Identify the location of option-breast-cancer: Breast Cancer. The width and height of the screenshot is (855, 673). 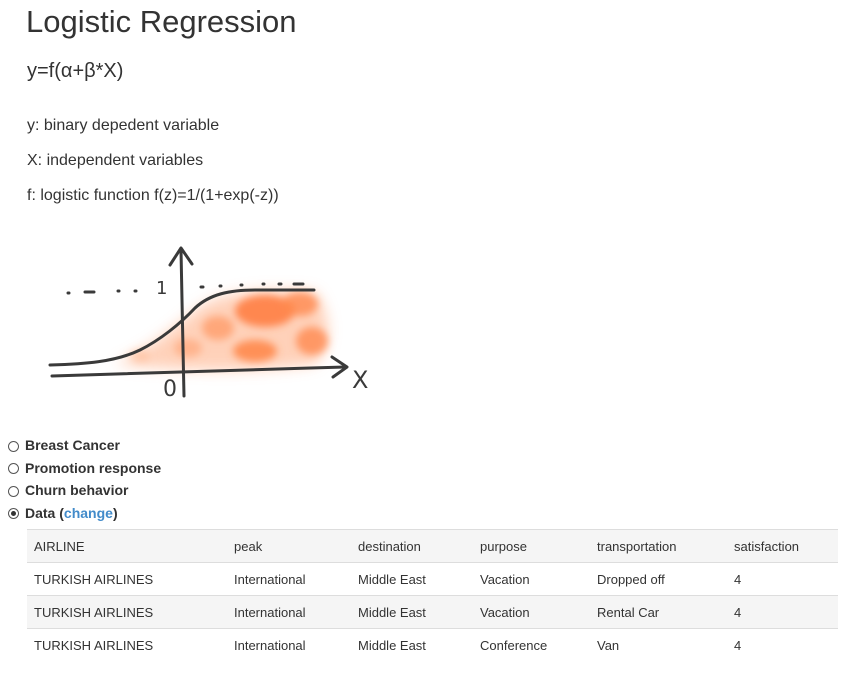
(84, 445).